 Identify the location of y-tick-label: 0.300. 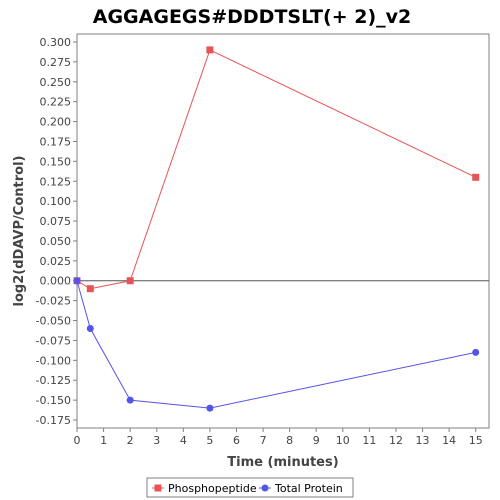
(56, 42).